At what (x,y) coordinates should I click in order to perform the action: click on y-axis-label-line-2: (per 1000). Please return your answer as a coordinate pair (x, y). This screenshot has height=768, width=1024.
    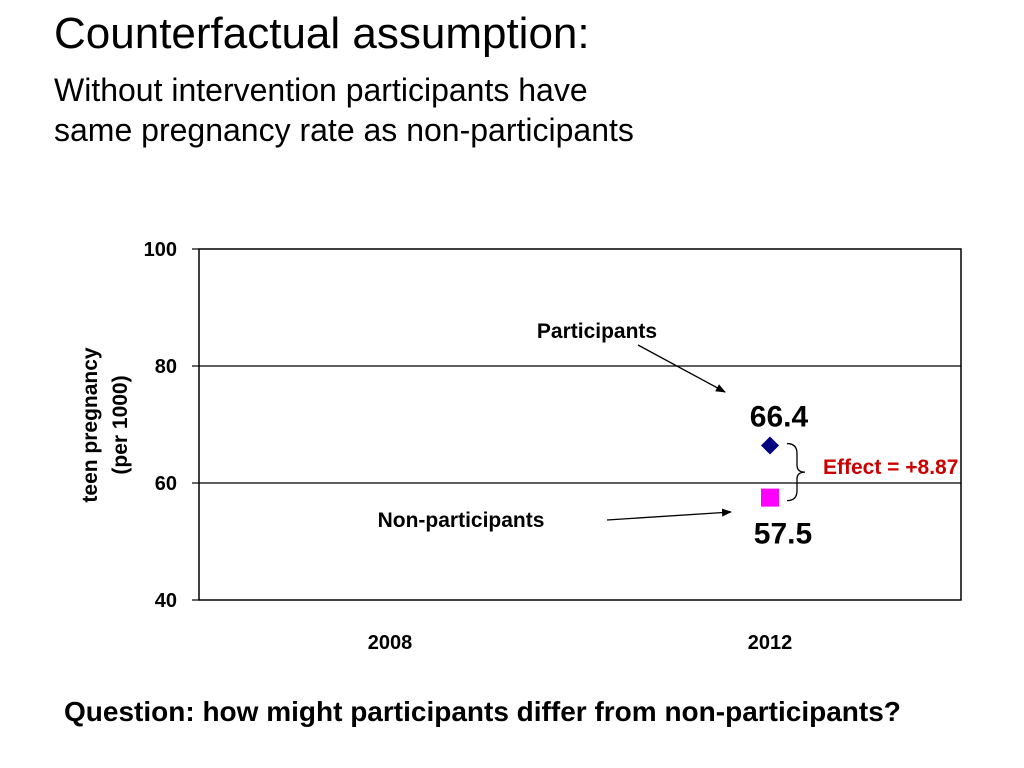
    Looking at the image, I should click on (120, 424).